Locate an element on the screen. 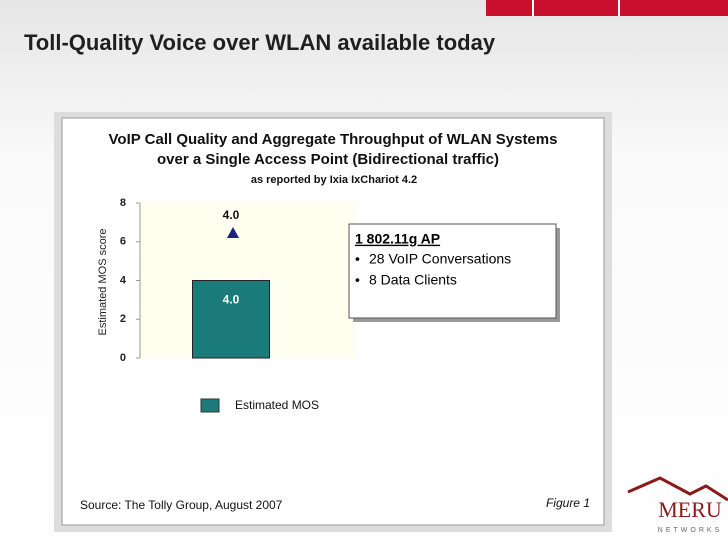 Image resolution: width=728 pixels, height=551 pixels. value-label: 4.0 is located at coordinates (231, 300).